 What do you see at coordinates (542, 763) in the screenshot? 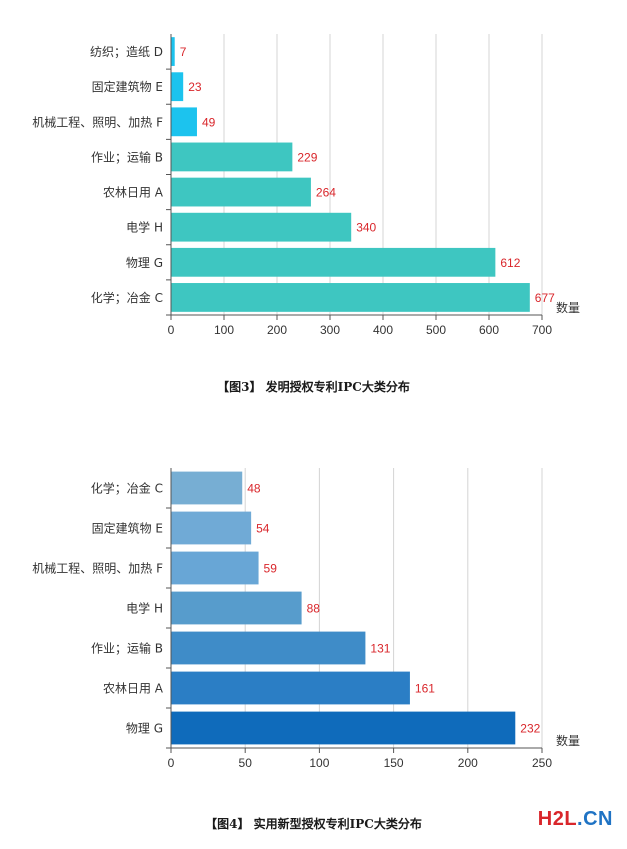
I see `x-tick-label: 250` at bounding box center [542, 763].